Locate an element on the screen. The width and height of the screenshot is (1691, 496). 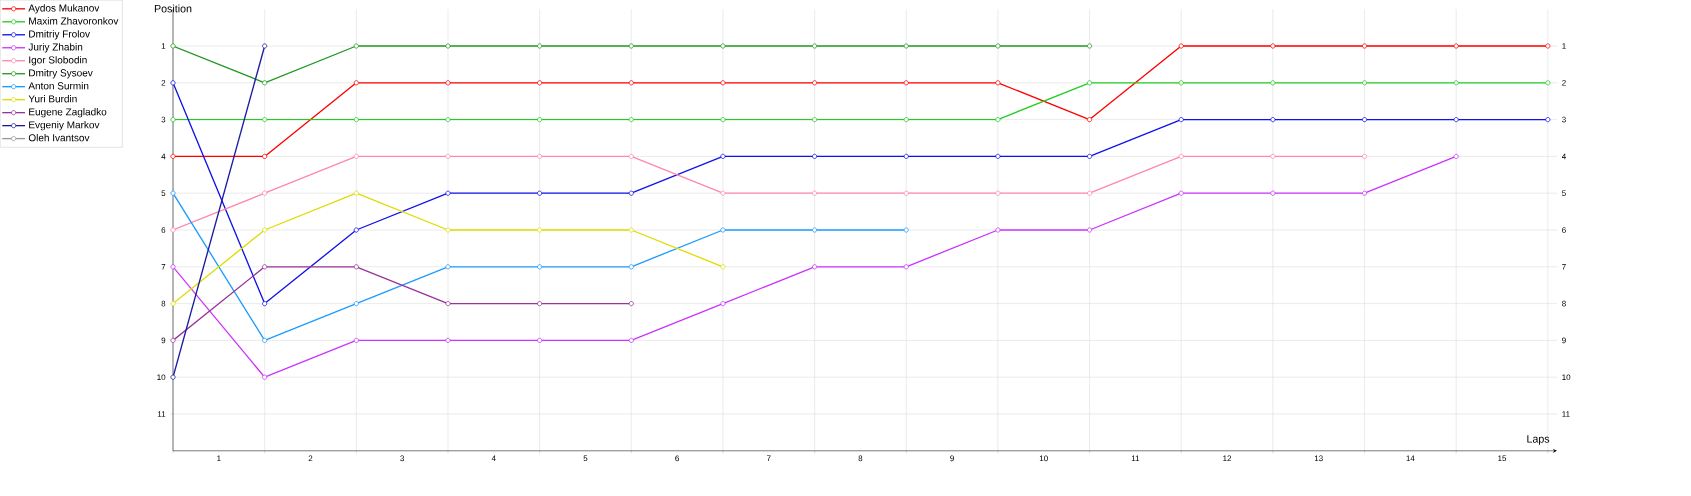
legend-label: Evgeniy Markov is located at coordinates (64, 126).